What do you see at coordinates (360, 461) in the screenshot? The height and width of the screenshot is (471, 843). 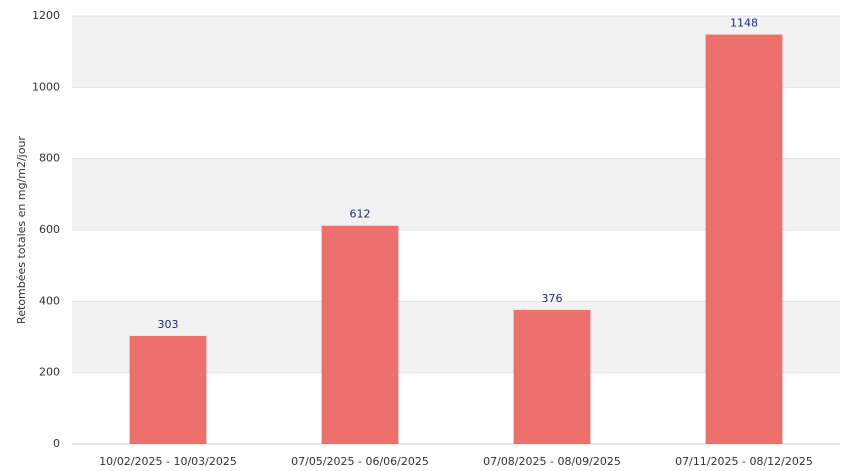 I see `x-tick-label: 07/05/2025 - 06/06/2025` at bounding box center [360, 461].